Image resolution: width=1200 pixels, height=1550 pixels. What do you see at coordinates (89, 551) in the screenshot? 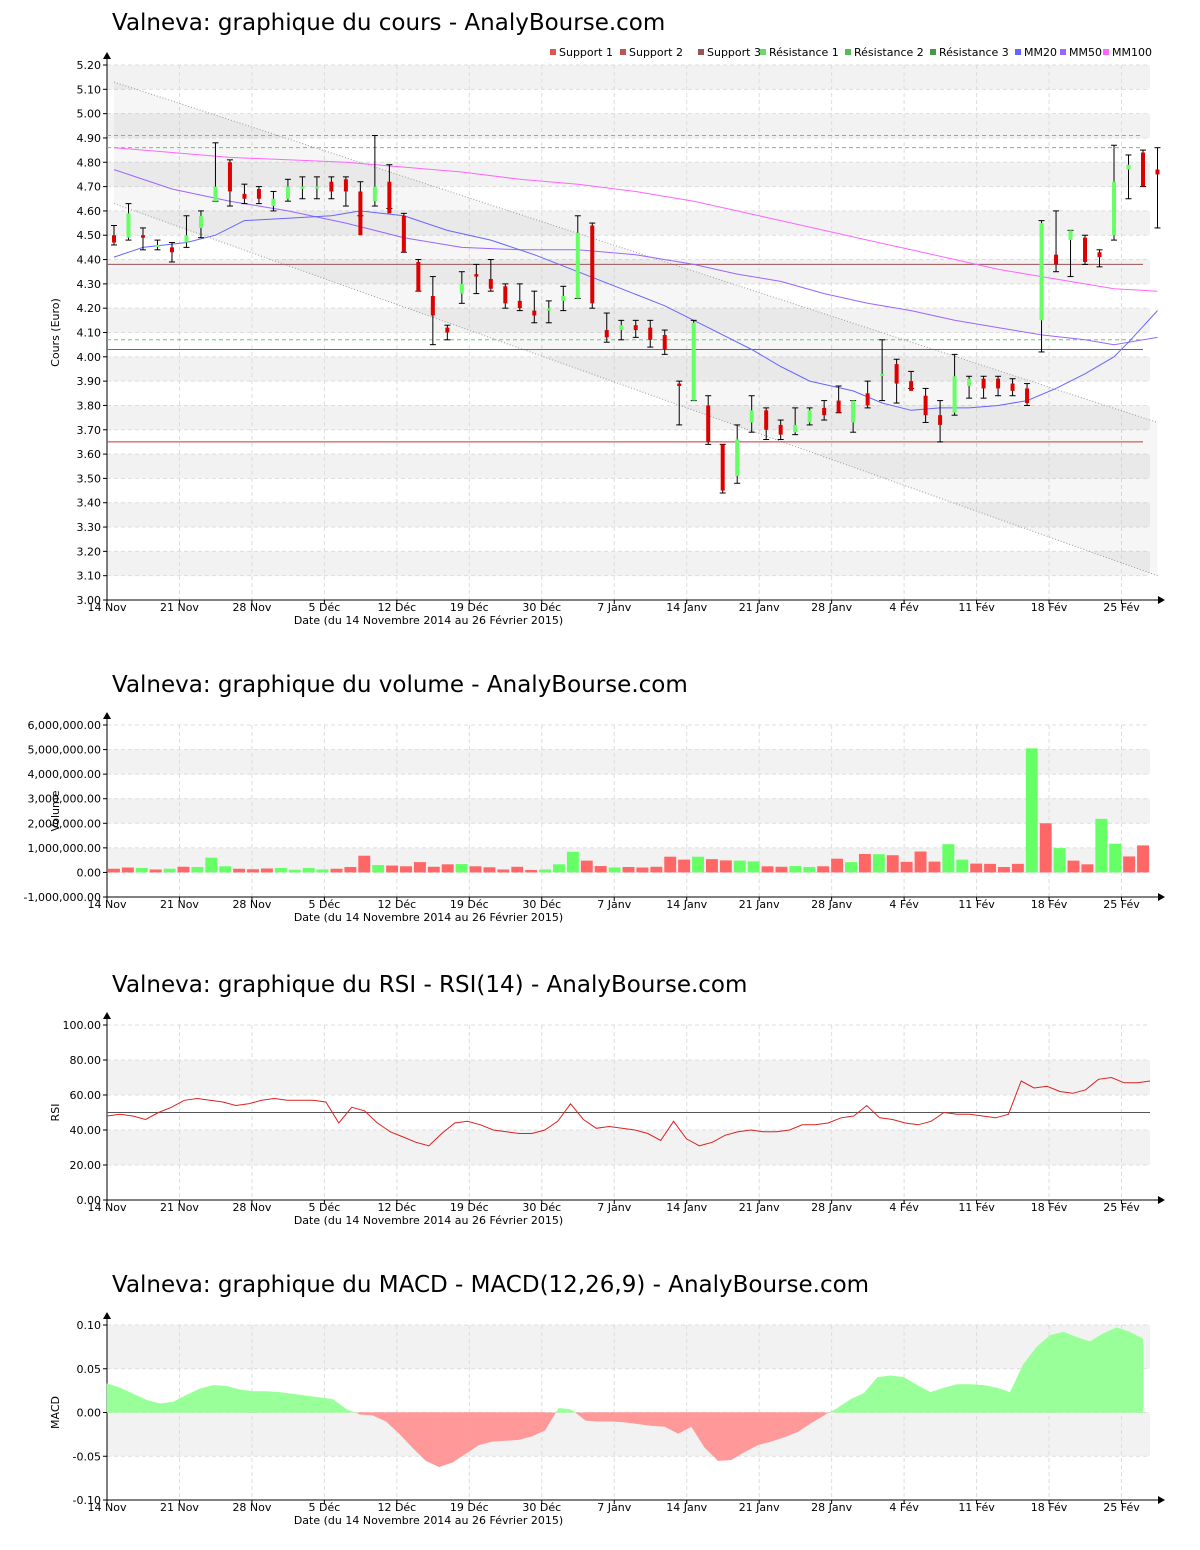
I see `price-y-tick-label: 3.20` at bounding box center [89, 551].